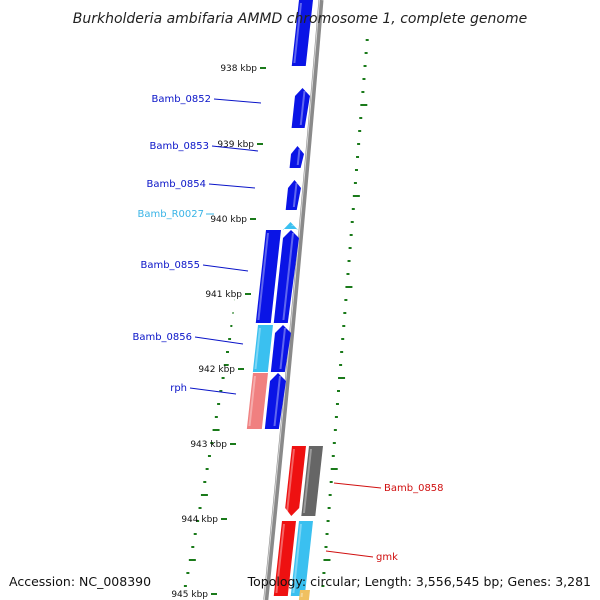 Image resolution: width=600 pixels, height=600 pixels. I want to click on gene-block-rph-outer, so click(275, 401).